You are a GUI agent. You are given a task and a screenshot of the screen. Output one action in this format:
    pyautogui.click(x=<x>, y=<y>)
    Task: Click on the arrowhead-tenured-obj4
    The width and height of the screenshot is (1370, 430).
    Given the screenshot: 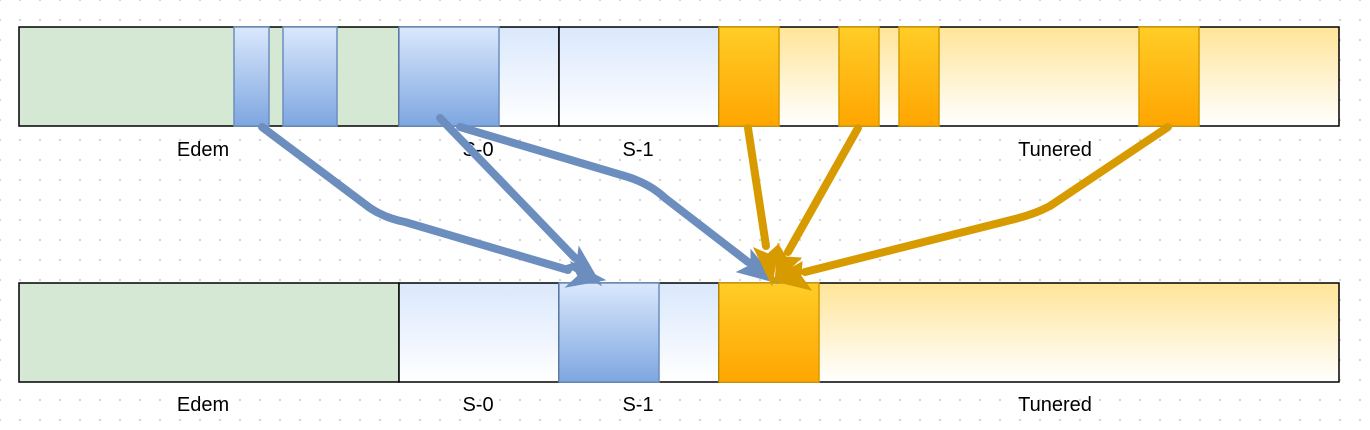 What is the action you would take?
    pyautogui.click(x=790, y=276)
    